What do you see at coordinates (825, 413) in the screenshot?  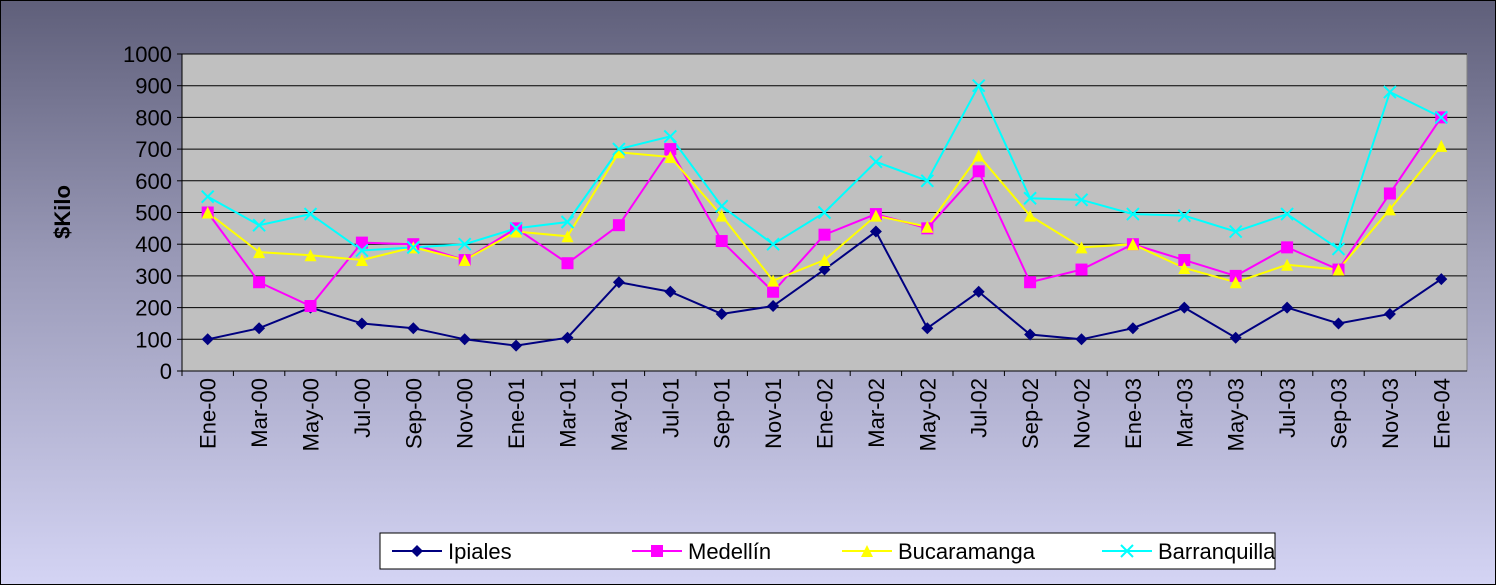 I see `x-tick-label: Ene-02` at bounding box center [825, 413].